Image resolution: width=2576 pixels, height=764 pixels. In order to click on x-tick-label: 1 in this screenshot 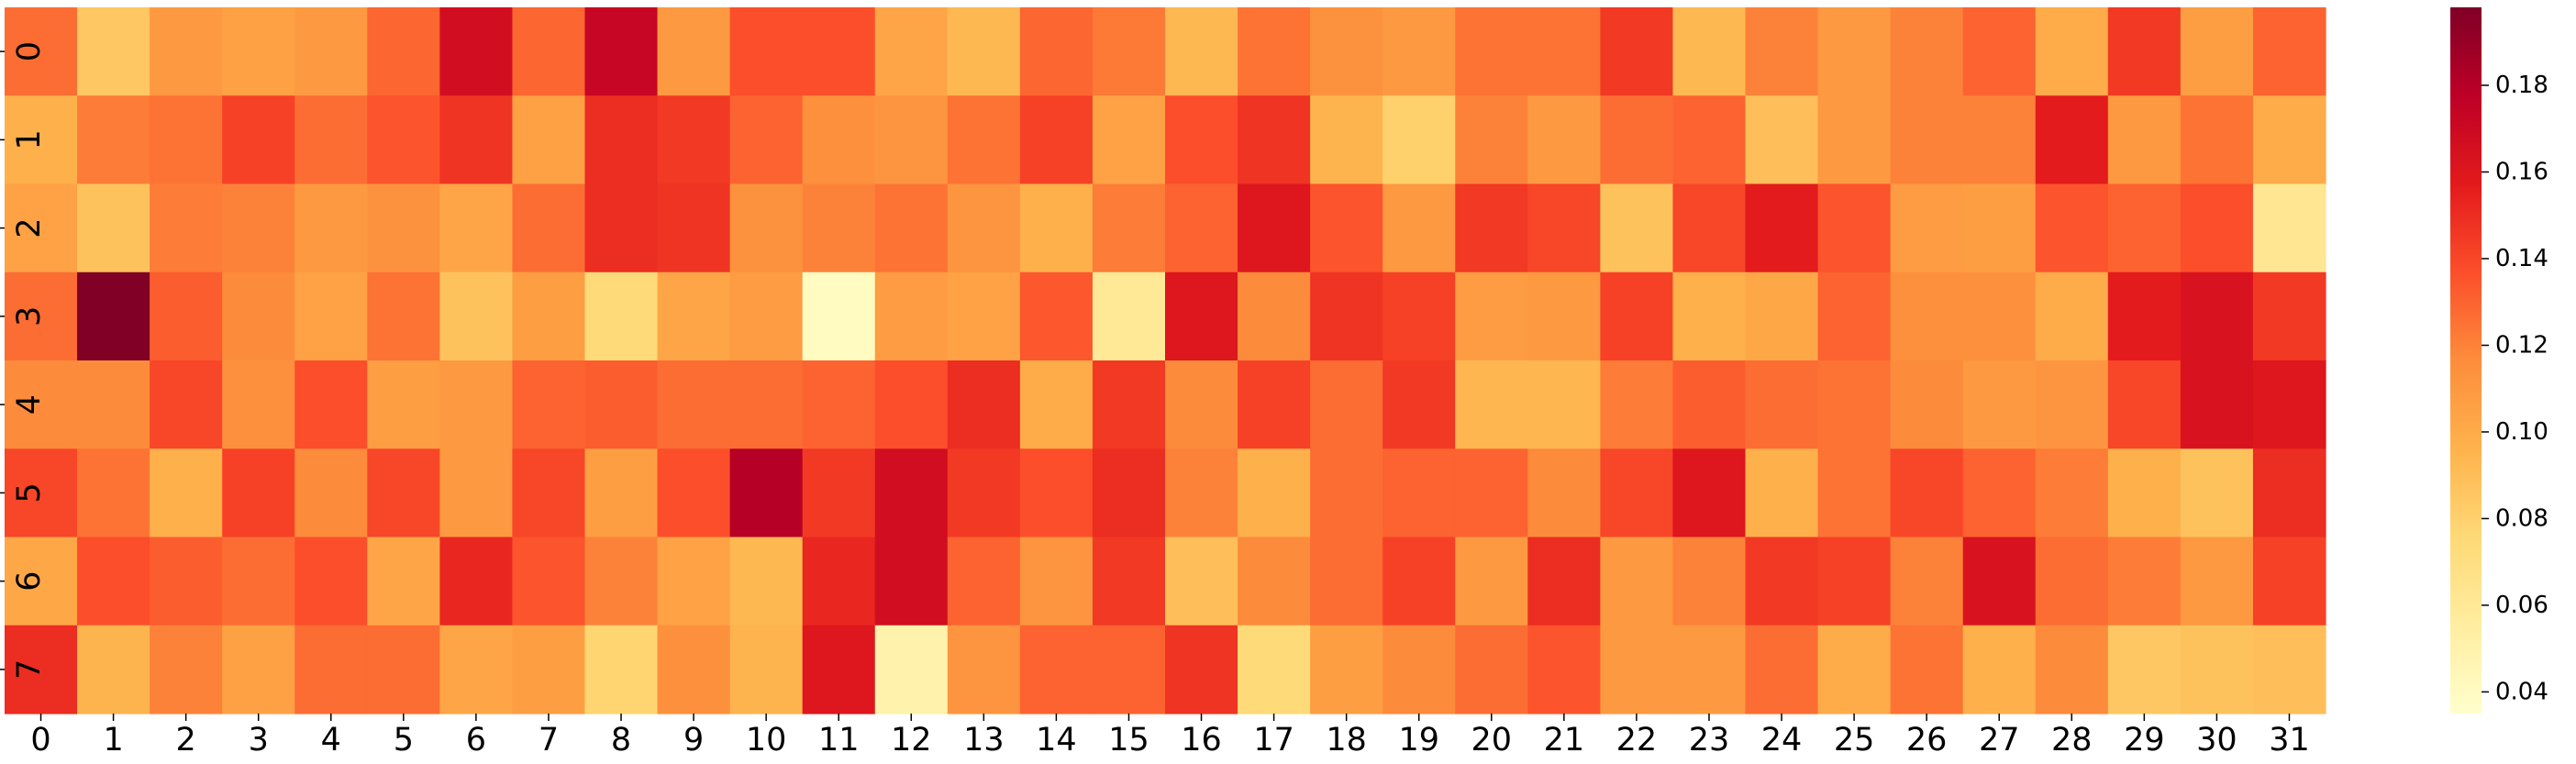, I will do `click(113, 740)`.